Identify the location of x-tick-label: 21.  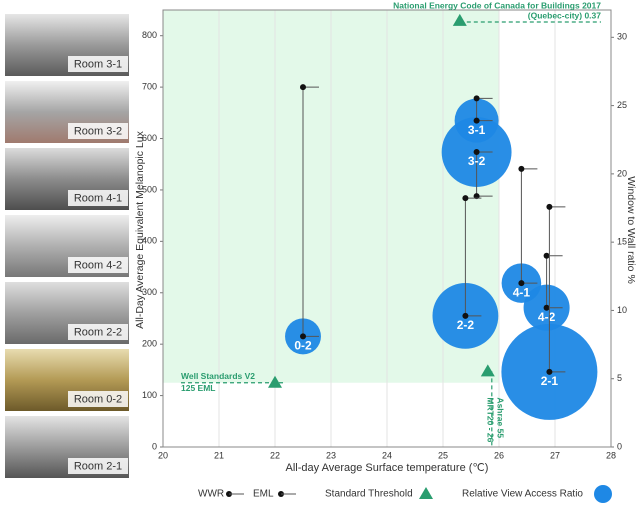
(219, 455).